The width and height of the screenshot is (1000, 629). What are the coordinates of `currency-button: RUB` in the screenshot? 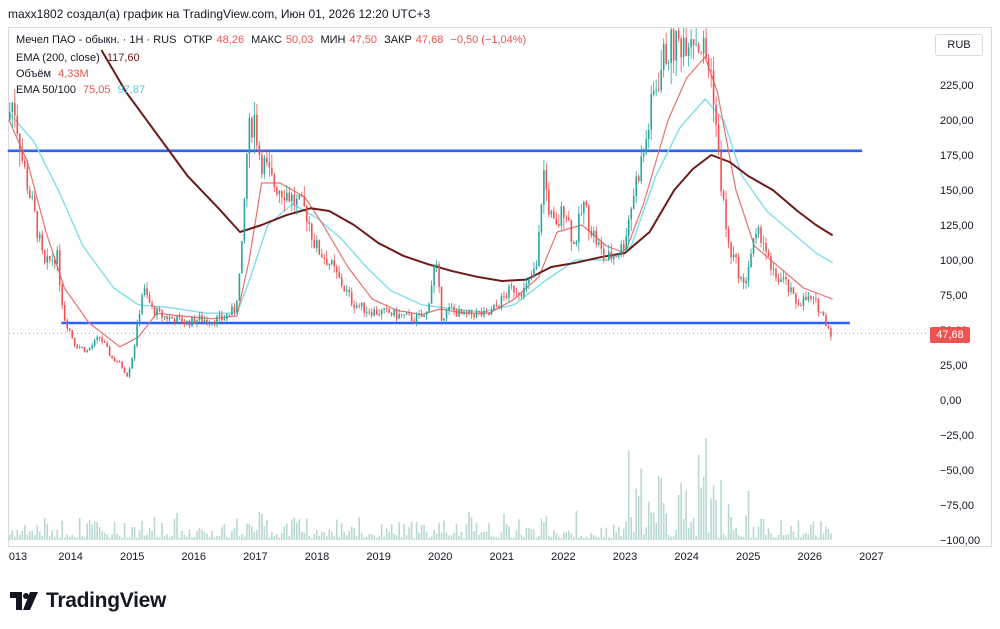 It's located at (959, 45).